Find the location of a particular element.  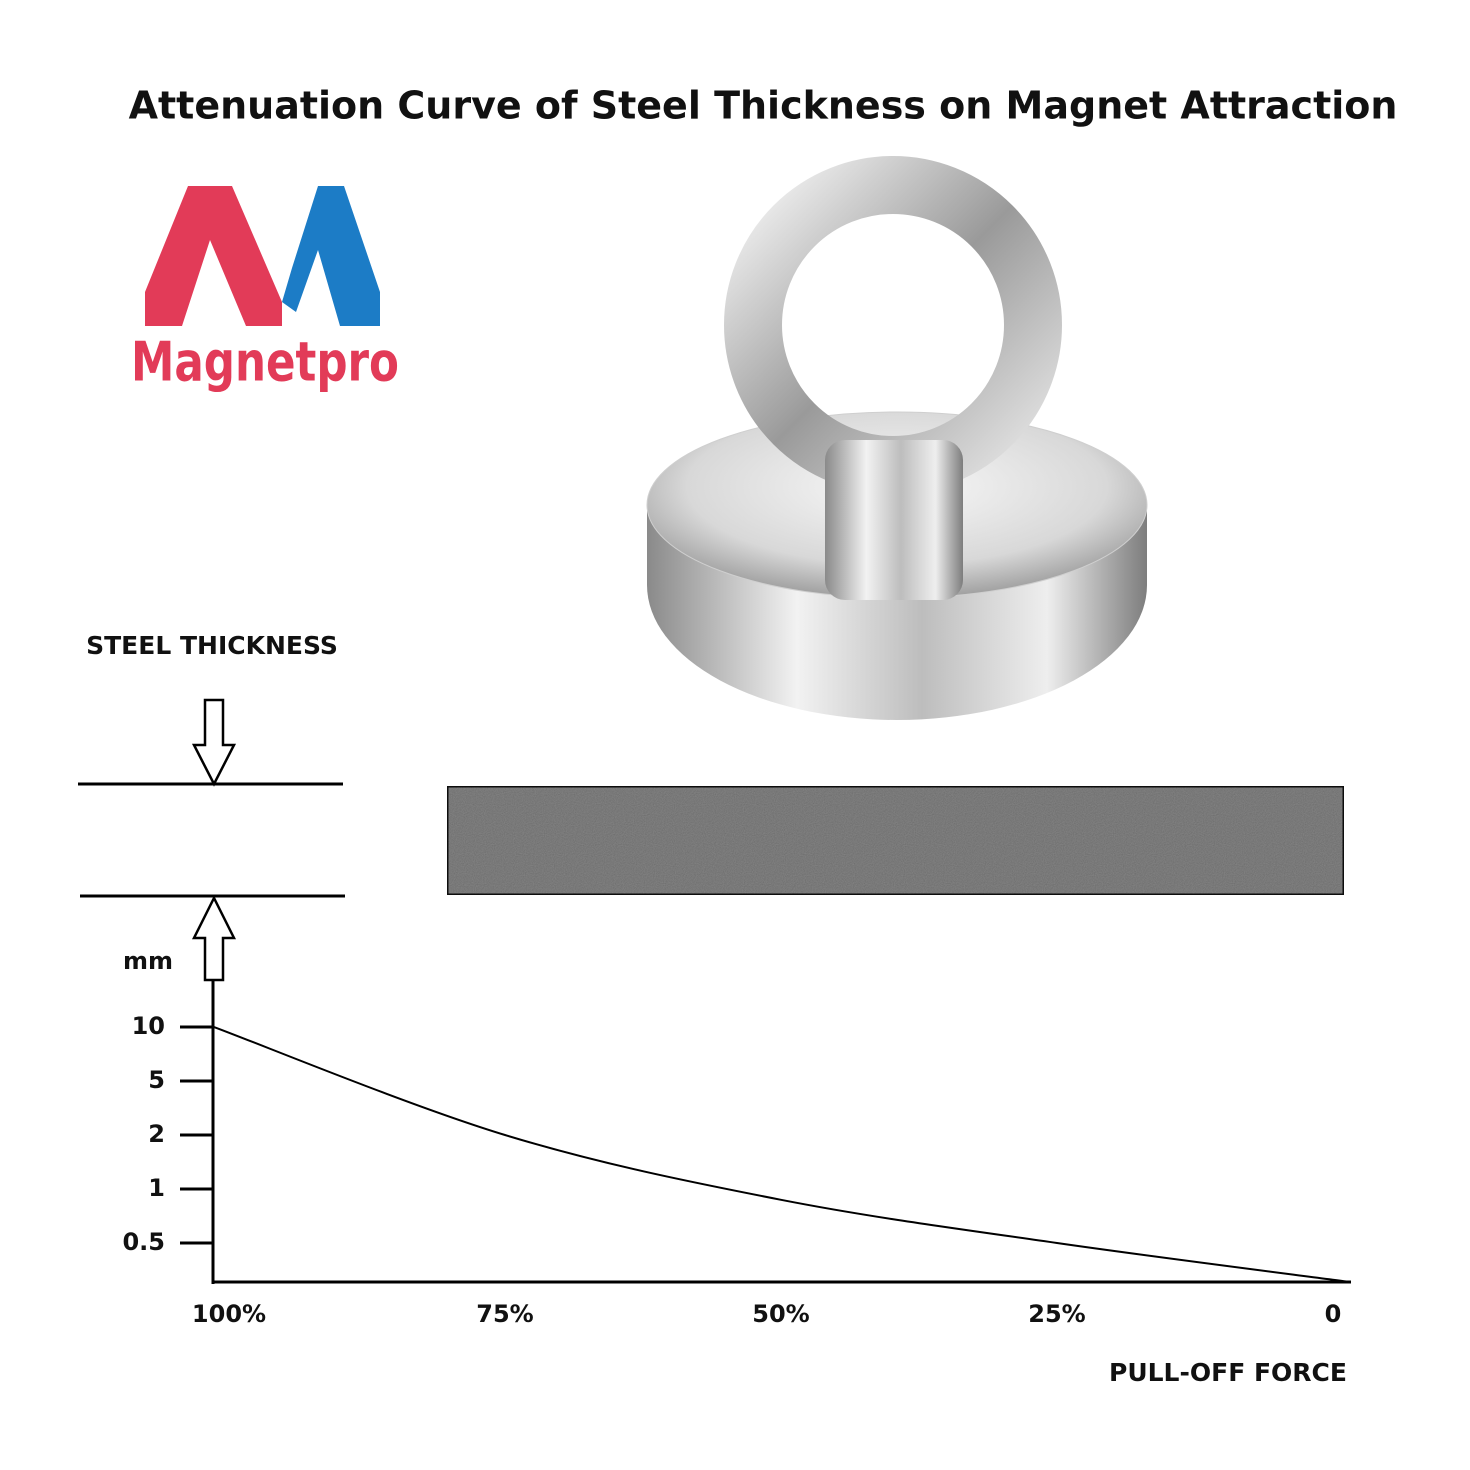

magnet-illustration is located at coordinates (897, 438).